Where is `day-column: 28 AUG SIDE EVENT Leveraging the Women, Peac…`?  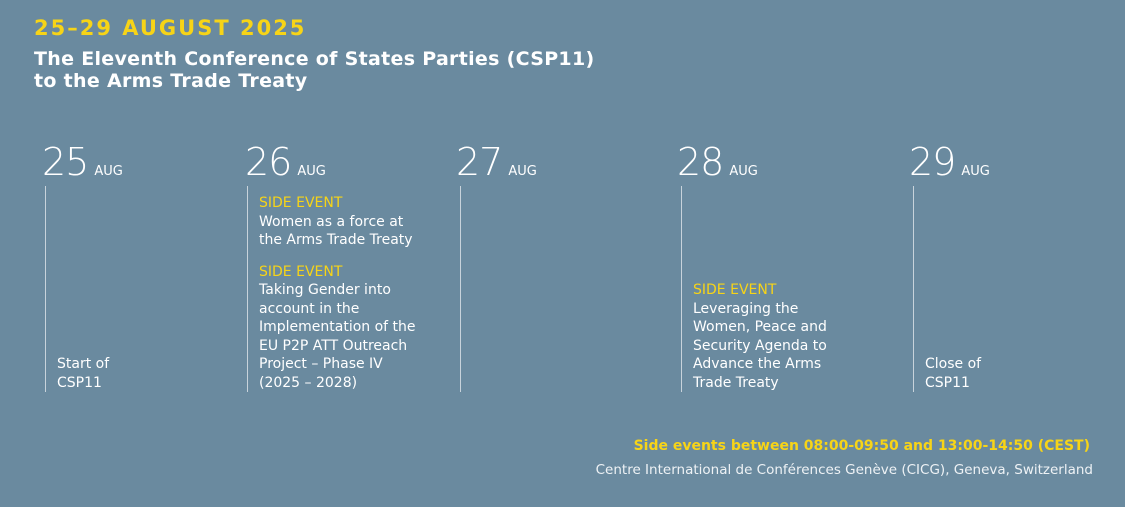 day-column: 28 AUG SIDE EVENT Leveraging the Women, Peac… is located at coordinates (777, 266).